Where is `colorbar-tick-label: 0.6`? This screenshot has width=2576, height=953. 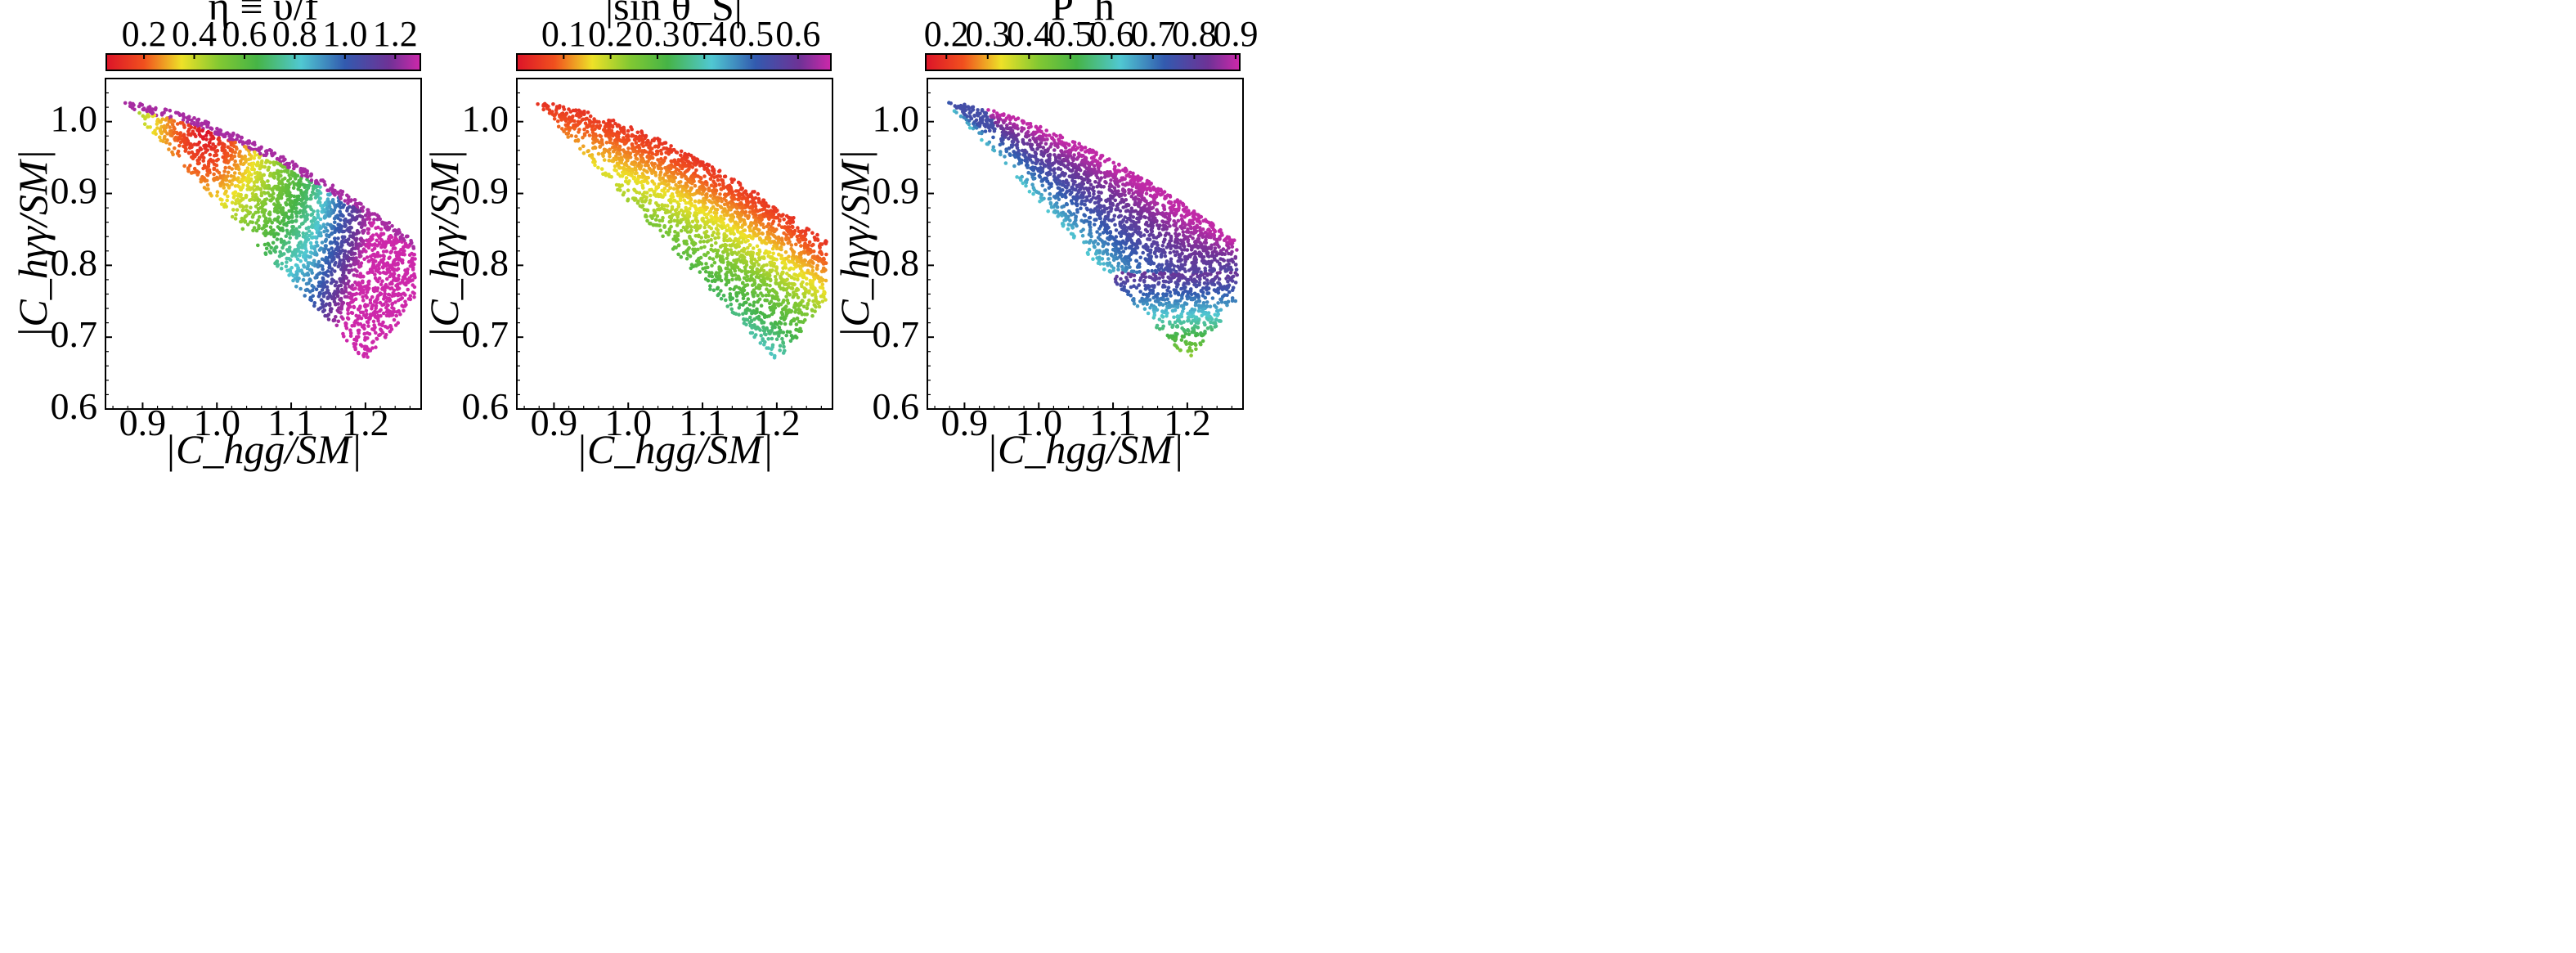
colorbar-tick-label: 0.6 is located at coordinates (798, 34).